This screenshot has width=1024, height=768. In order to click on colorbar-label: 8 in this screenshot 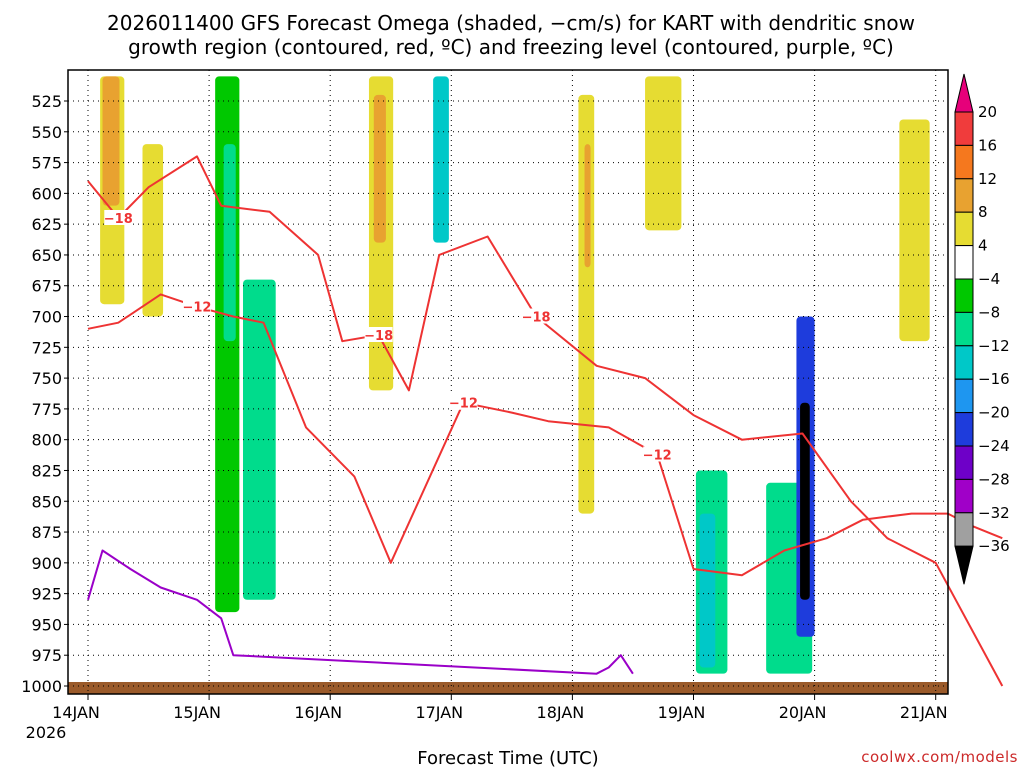, I will do `click(983, 212)`.